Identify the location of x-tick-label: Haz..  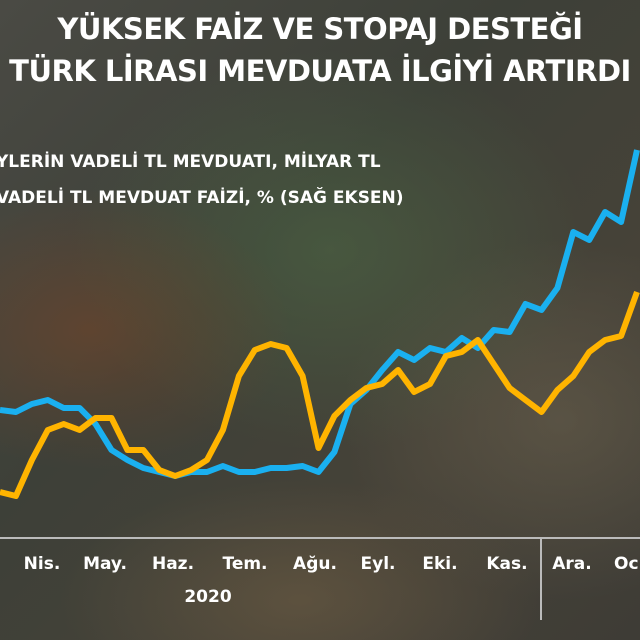
(173, 564).